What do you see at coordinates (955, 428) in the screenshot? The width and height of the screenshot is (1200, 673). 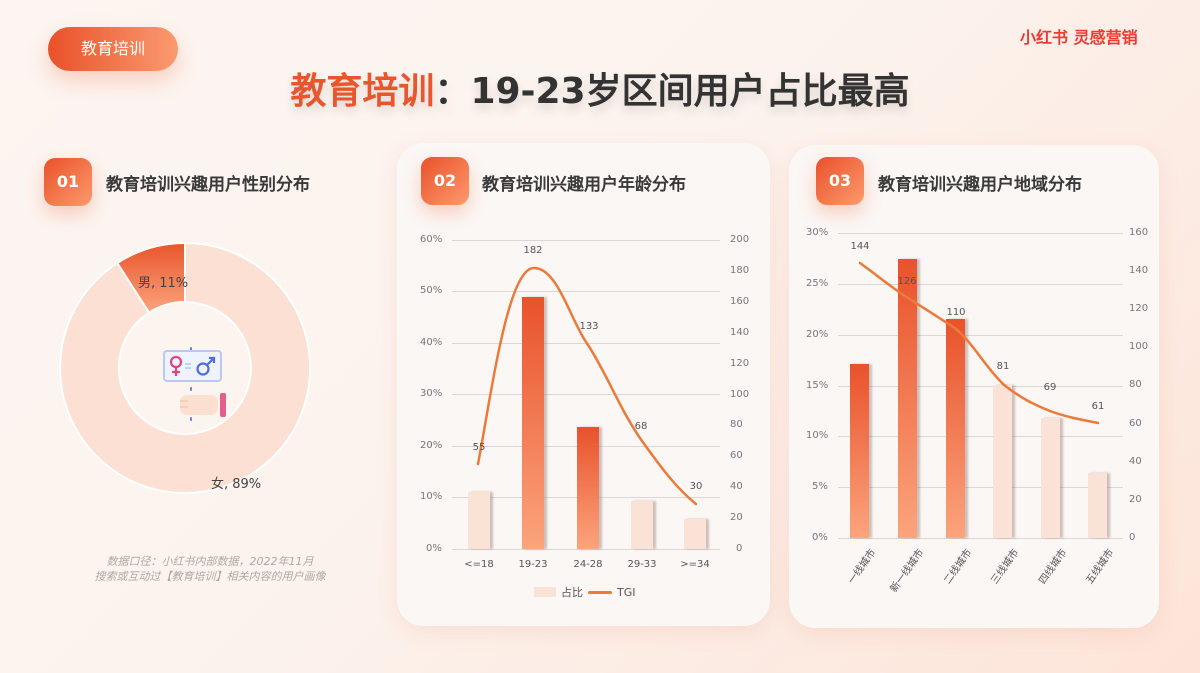 I see `bar-region-tier2` at bounding box center [955, 428].